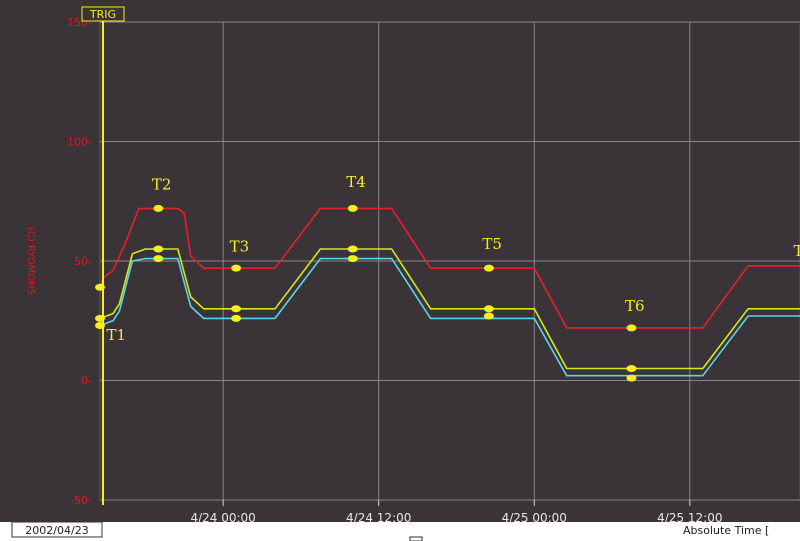  Describe the element at coordinates (456, 512) in the screenshot. I see `x-axis-ticks: 4/24 00:00 4/24 12:00 4/25 00:00 4/25 12:00` at that location.